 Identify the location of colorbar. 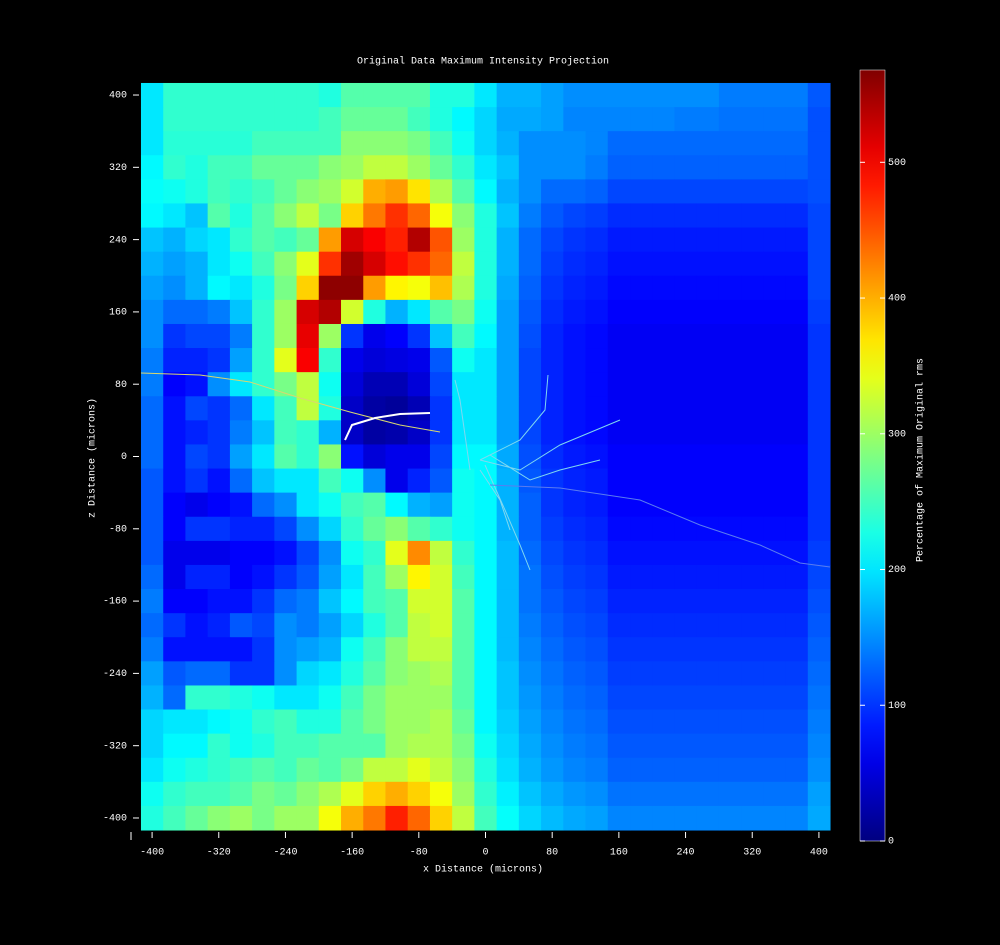
(872, 455).